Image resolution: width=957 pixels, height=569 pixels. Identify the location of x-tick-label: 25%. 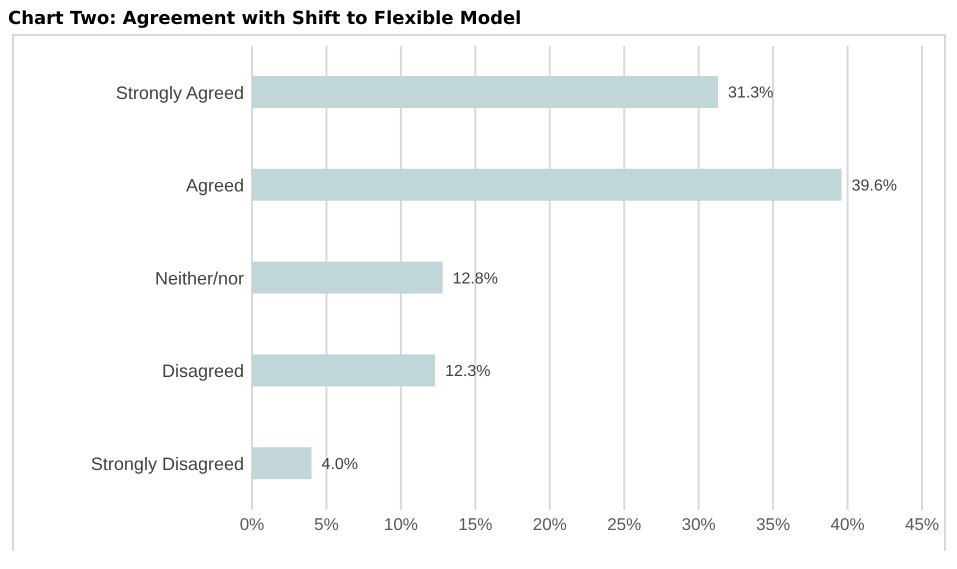
(624, 524).